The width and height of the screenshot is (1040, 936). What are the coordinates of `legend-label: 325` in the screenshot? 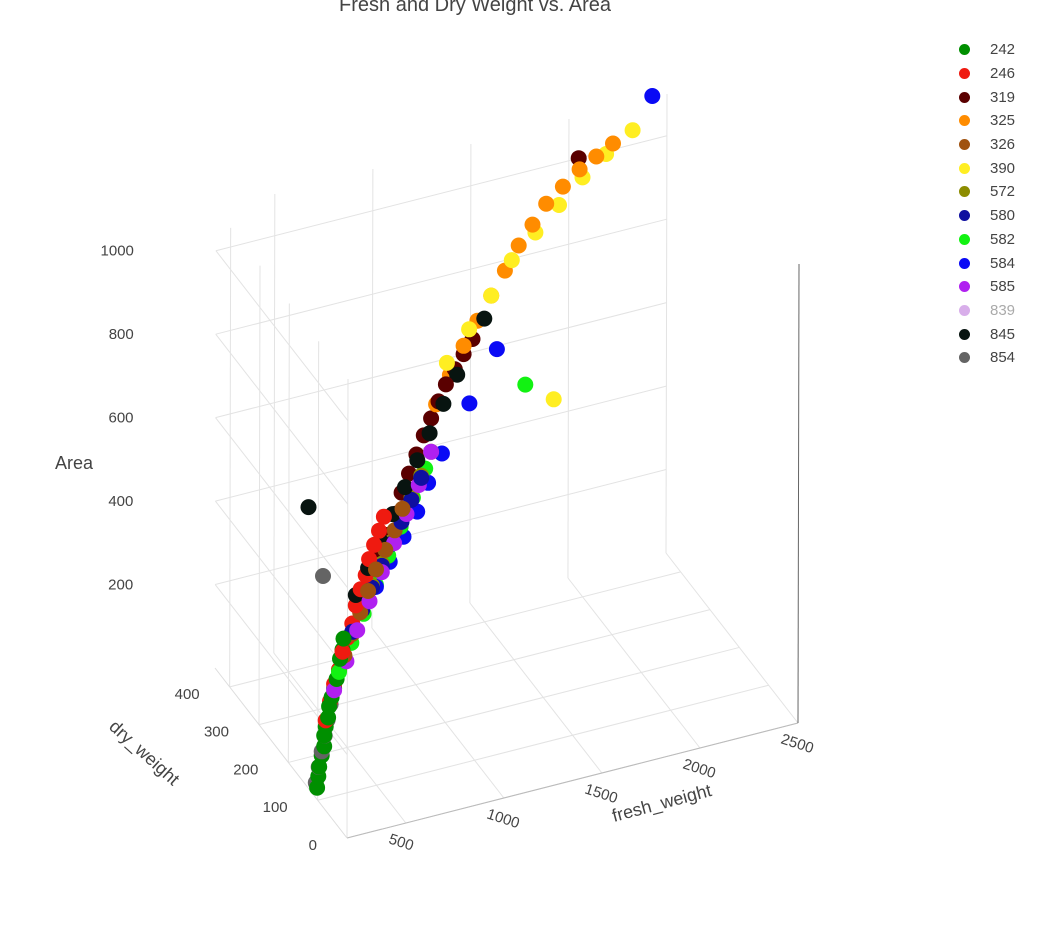 It's located at (1003, 121).